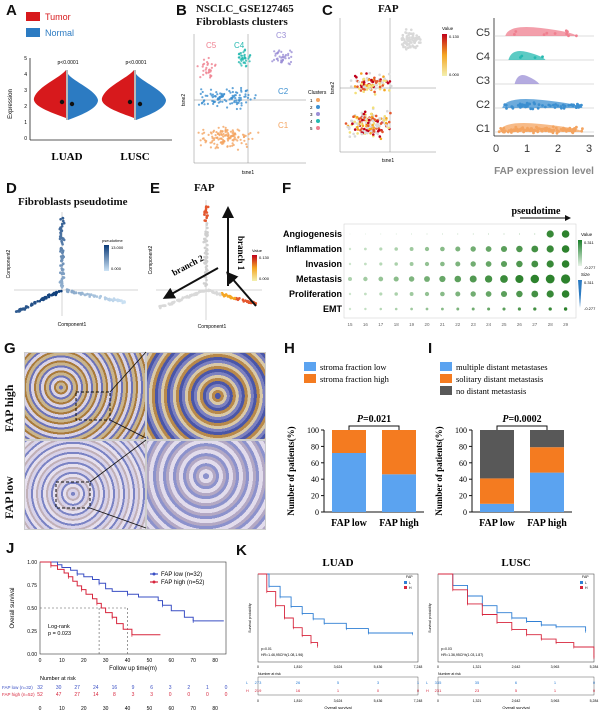 Image resolution: width=600 pixels, height=717 pixels. I want to click on x-tick-label: 3,624, so click(338, 667).